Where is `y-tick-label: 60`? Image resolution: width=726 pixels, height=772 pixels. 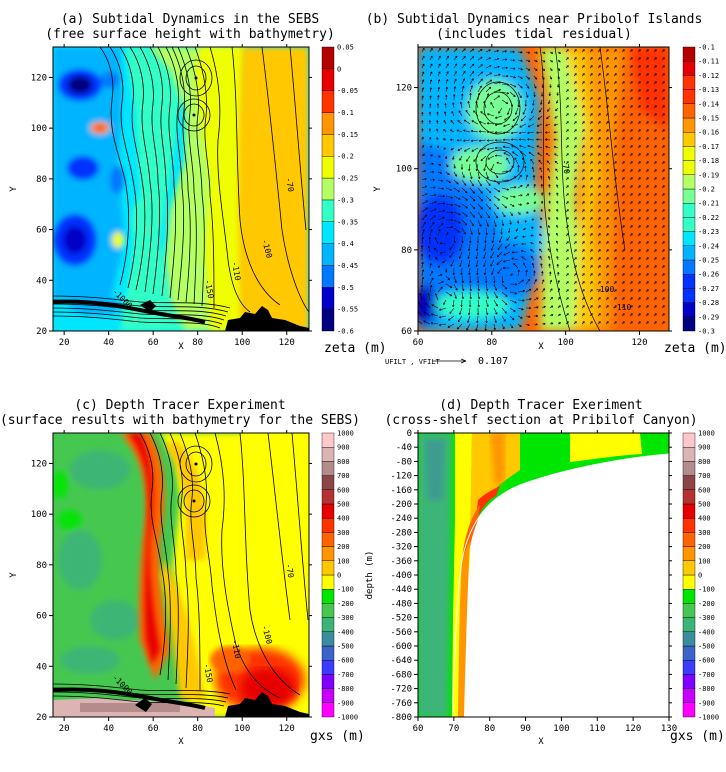 y-tick-label: 60 is located at coordinates (41, 617).